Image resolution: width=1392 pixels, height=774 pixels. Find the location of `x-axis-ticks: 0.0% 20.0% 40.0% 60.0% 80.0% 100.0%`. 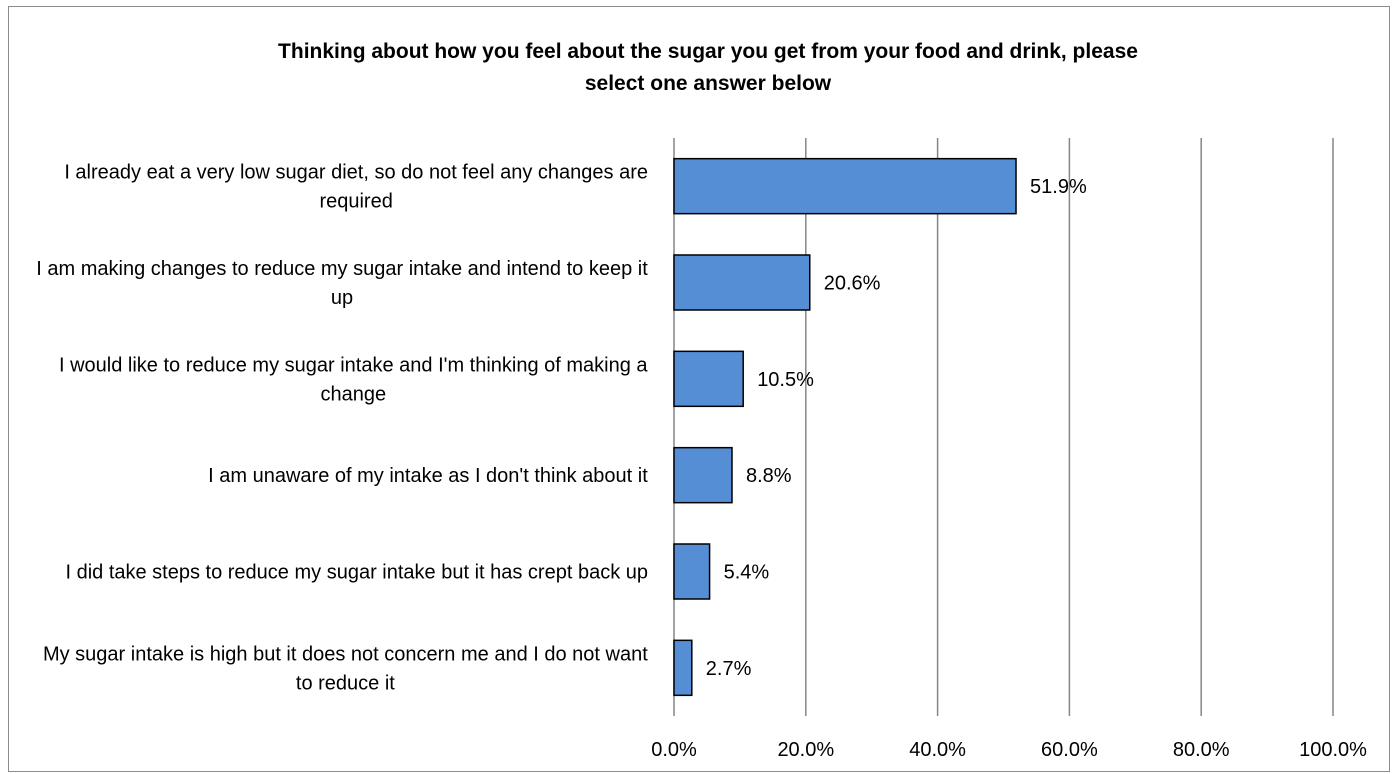

x-axis-ticks: 0.0% 20.0% 40.0% 60.0% 80.0% 100.0% is located at coordinates (1009, 750).